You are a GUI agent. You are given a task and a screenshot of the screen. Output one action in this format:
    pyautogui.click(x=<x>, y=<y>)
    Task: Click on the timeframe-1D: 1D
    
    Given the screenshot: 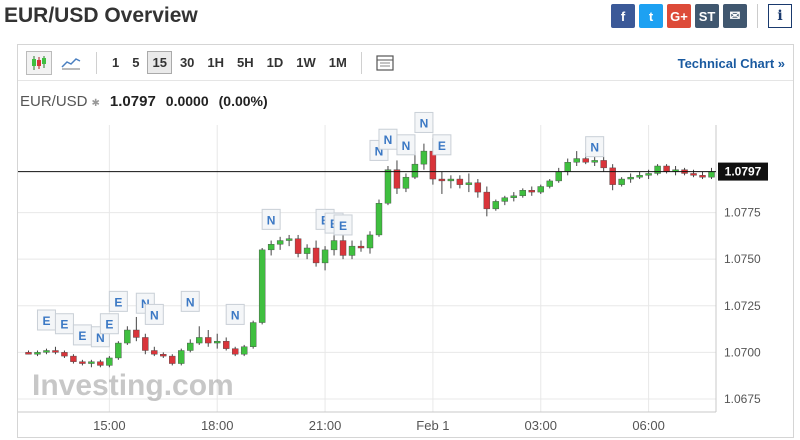 What is the action you would take?
    pyautogui.click(x=275, y=62)
    